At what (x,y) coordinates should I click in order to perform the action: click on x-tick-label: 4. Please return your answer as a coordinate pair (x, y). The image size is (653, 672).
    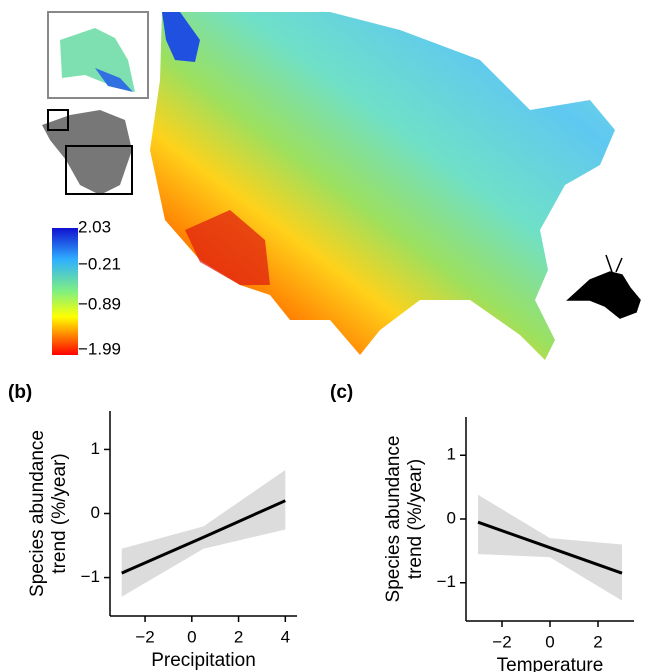
    Looking at the image, I should click on (285, 636).